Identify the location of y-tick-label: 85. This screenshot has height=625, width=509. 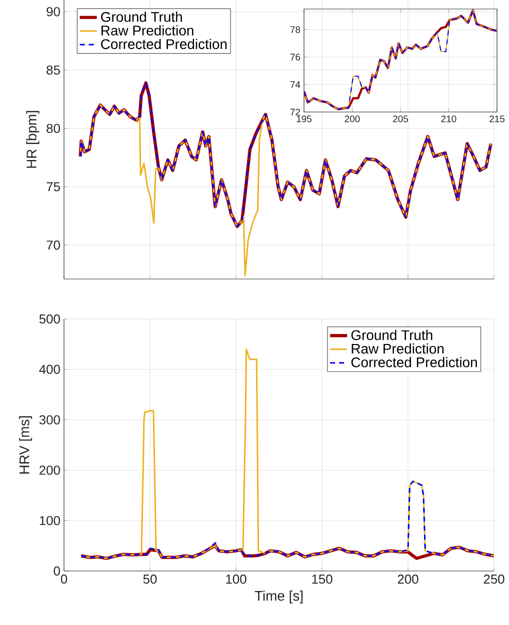
(53, 70).